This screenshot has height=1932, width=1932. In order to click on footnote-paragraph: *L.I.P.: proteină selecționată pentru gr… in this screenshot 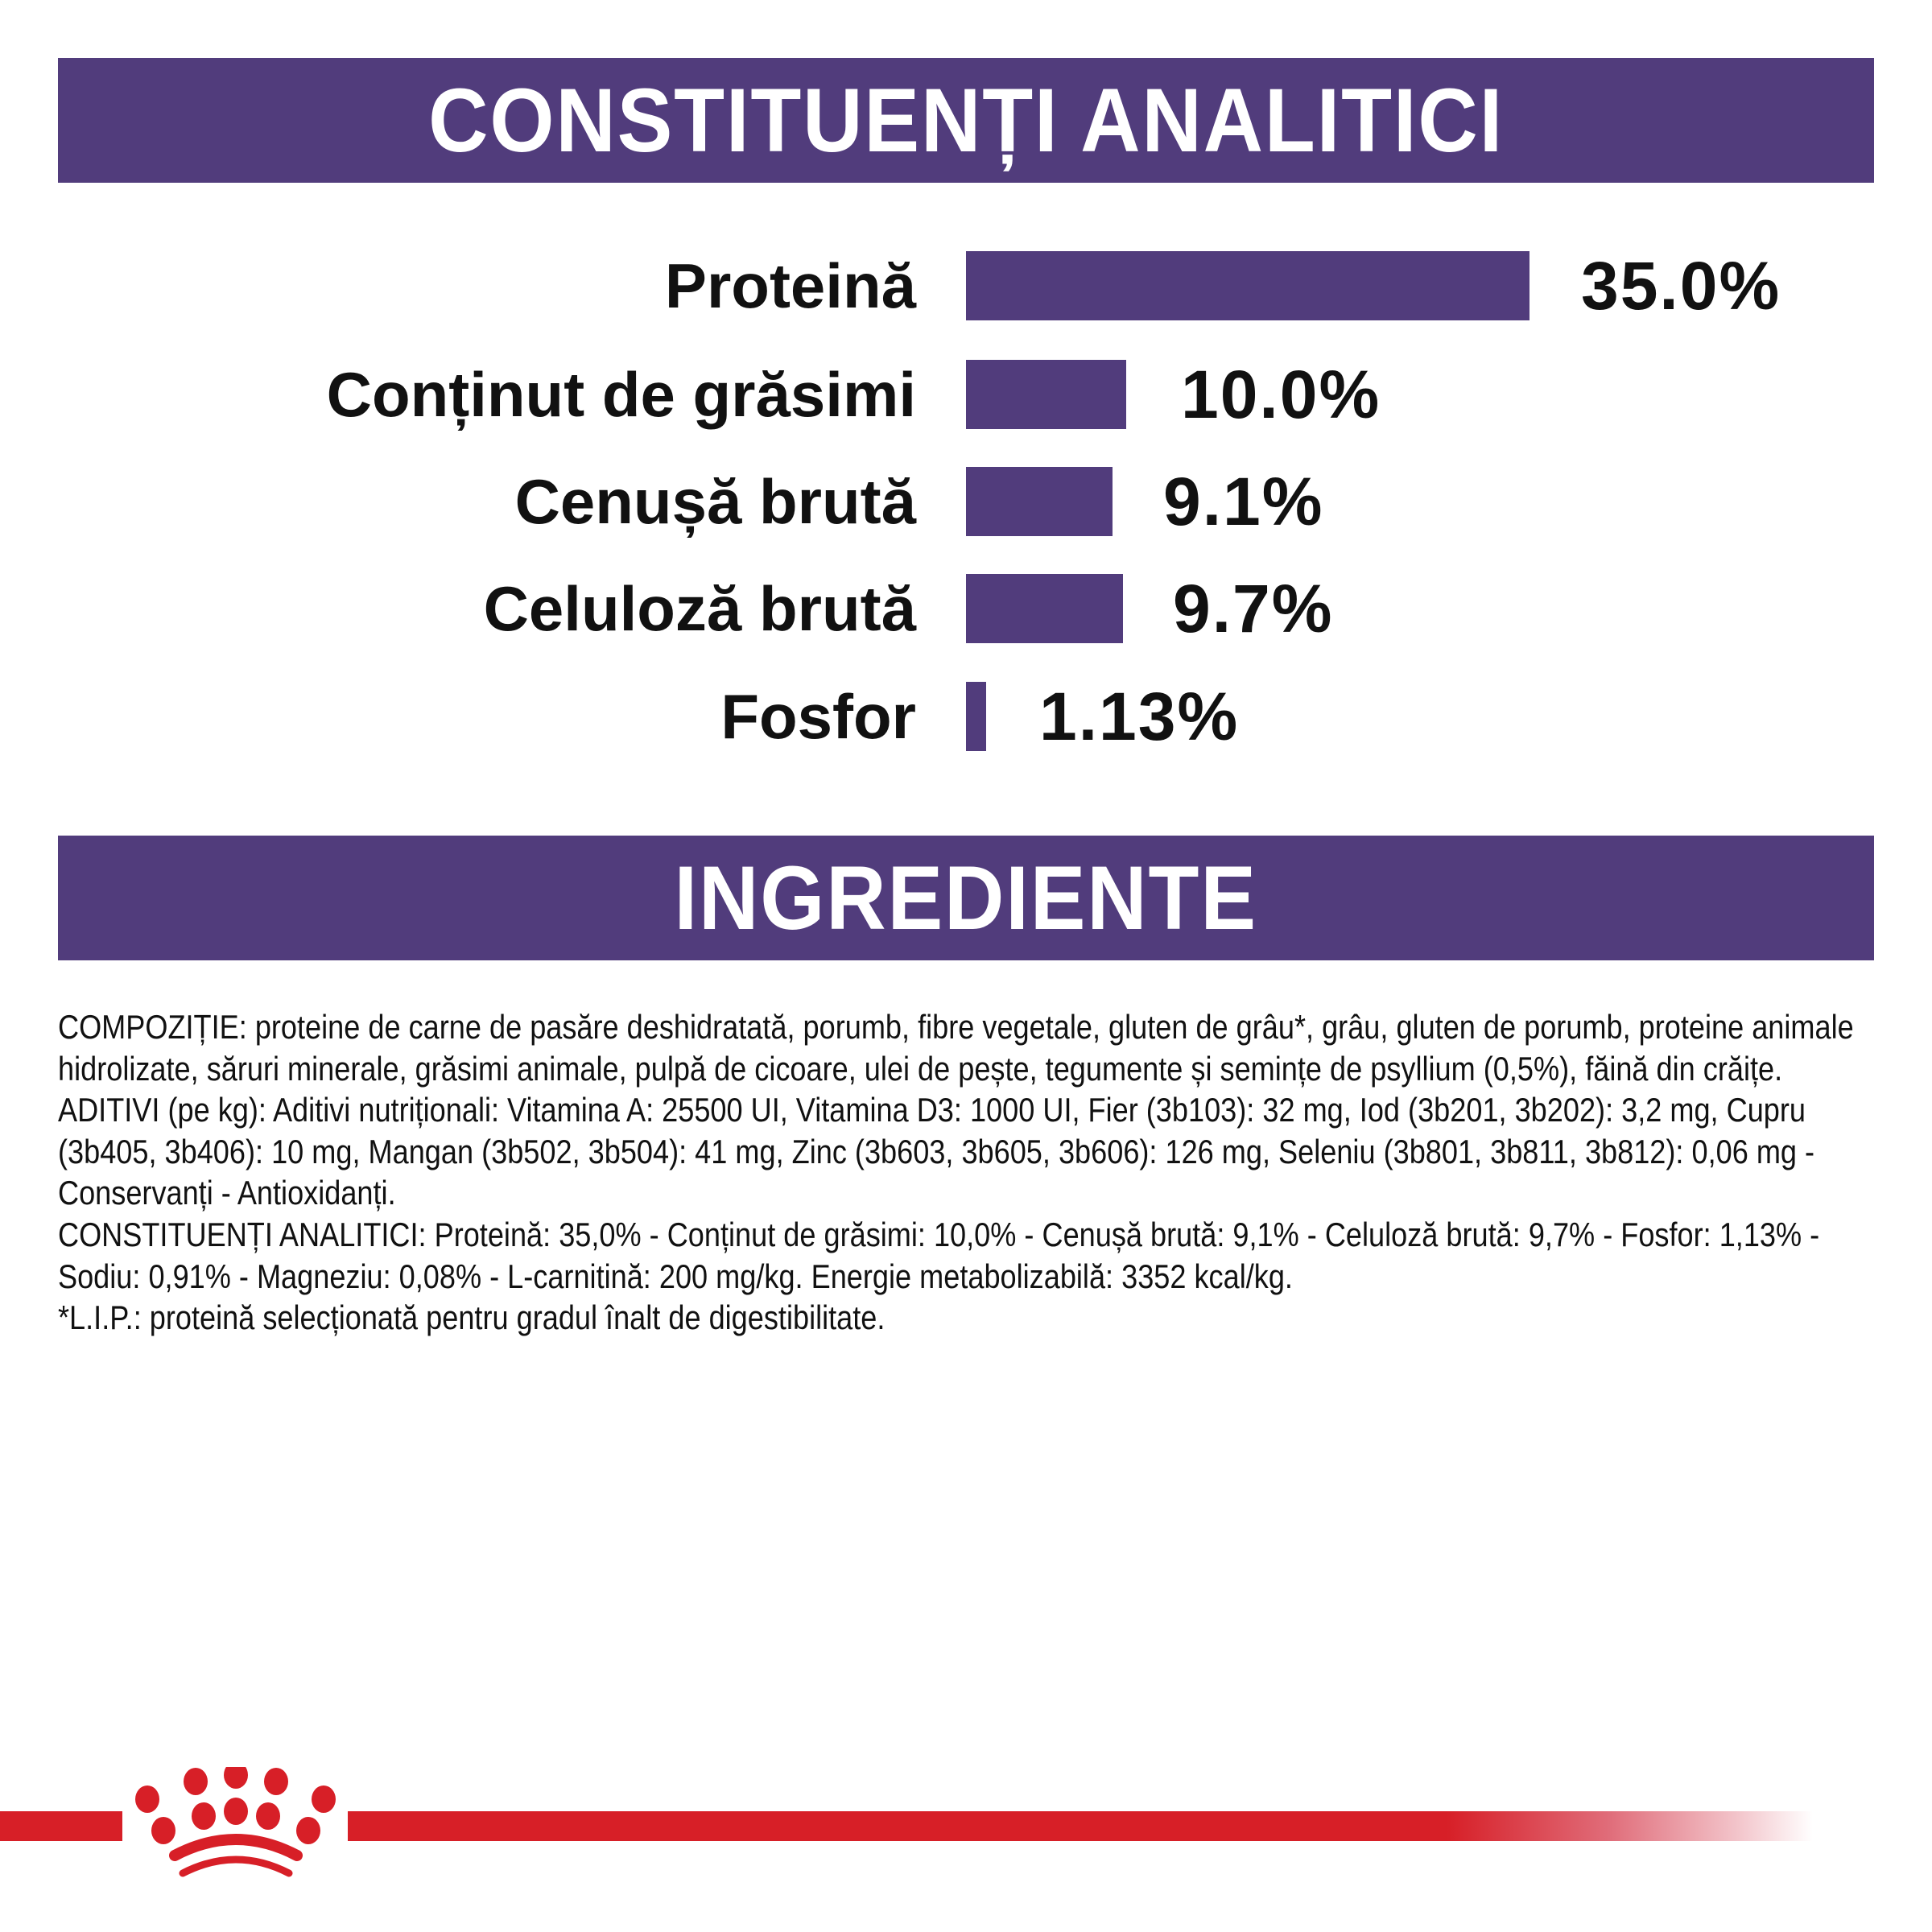, I will do `click(472, 1317)`.